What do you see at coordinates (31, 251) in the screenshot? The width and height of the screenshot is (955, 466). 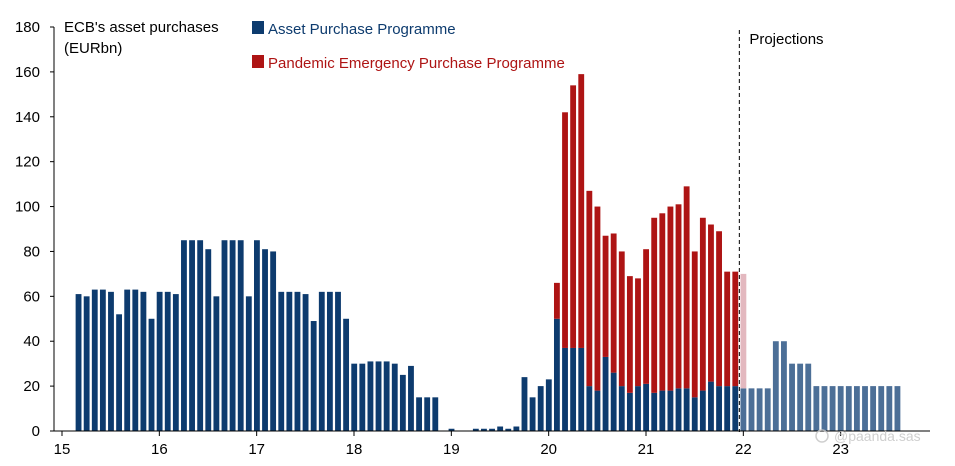 I see `y-tick-label: 80` at bounding box center [31, 251].